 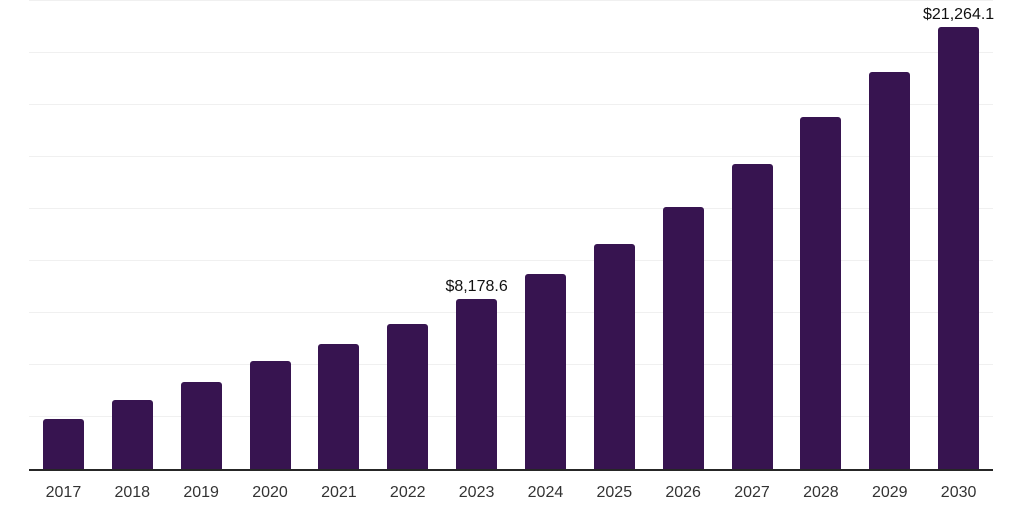 What do you see at coordinates (201, 492) in the screenshot?
I see `x-tick-2019: 2019` at bounding box center [201, 492].